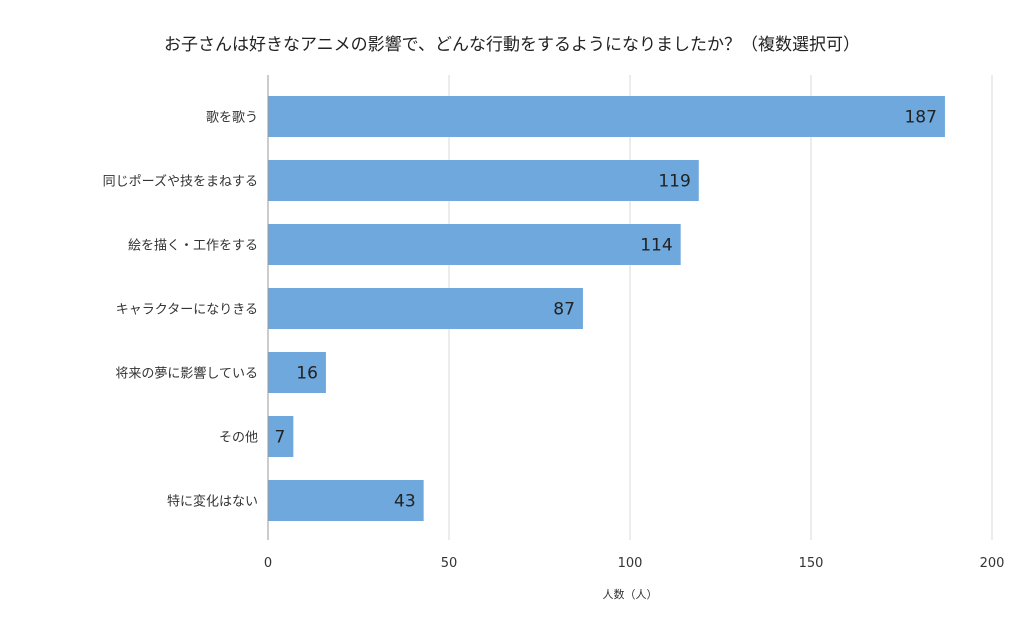 This screenshot has width=1024, height=633. I want to click on data-label: 43, so click(405, 502).